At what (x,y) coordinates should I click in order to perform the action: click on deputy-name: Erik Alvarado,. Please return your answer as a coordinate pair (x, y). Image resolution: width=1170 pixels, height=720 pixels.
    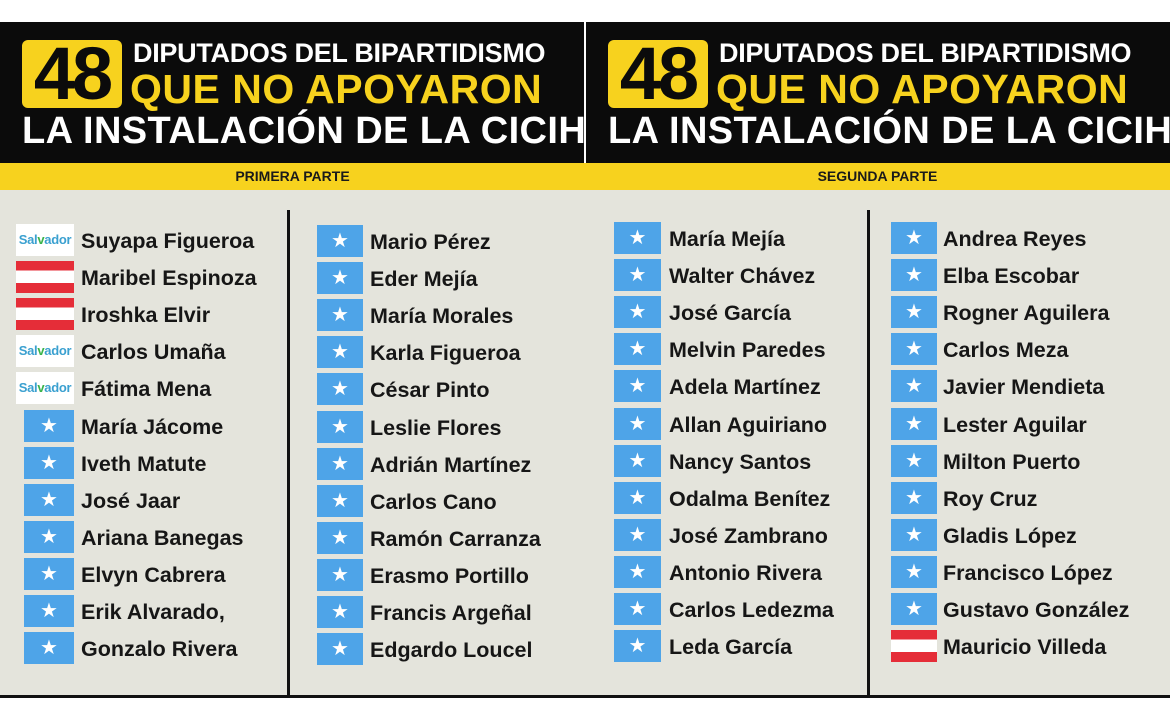
    Looking at the image, I should click on (153, 612).